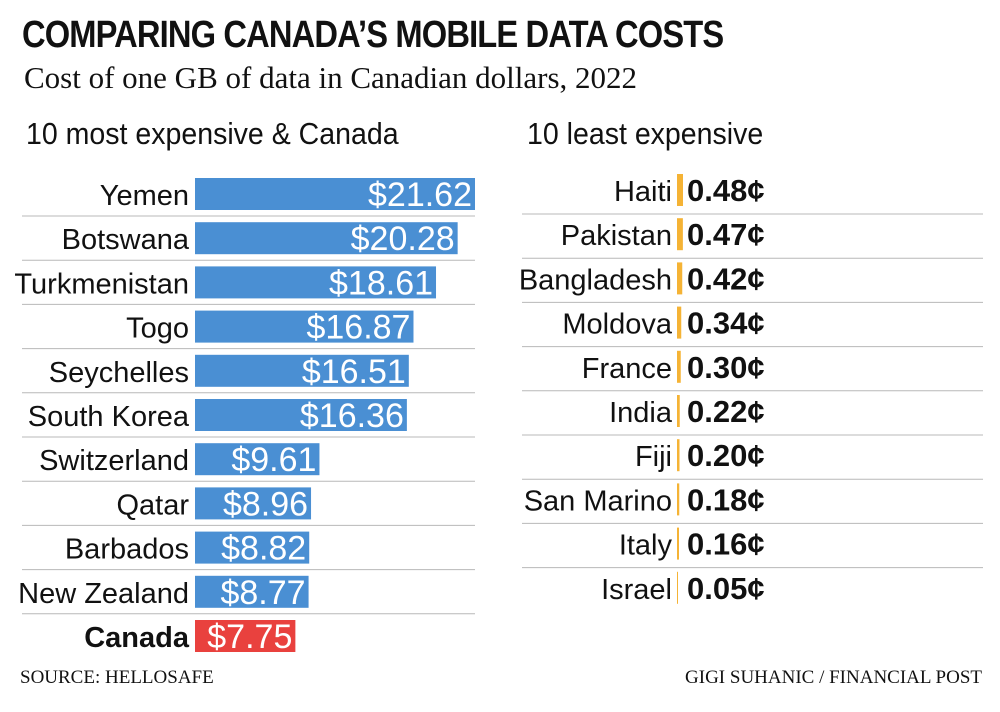 This screenshot has height=712, width=1000. I want to click on category-label: New Zealand, so click(103, 594).